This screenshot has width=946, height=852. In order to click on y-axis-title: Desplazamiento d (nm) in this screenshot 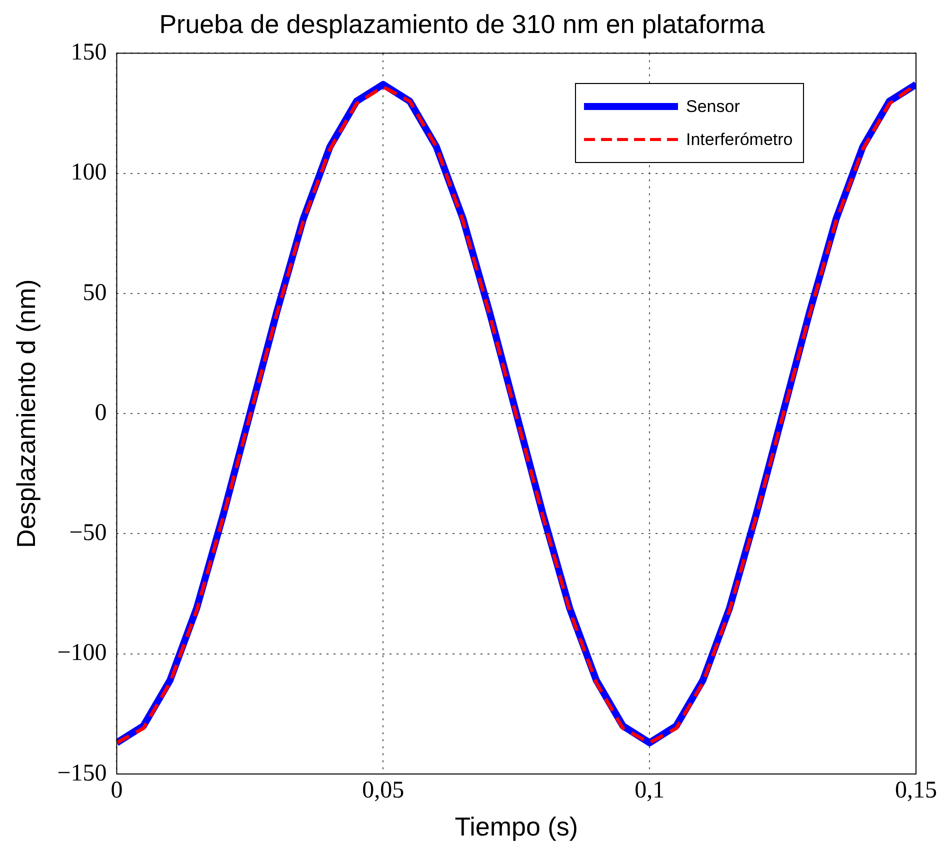, I will do `click(25, 413)`.